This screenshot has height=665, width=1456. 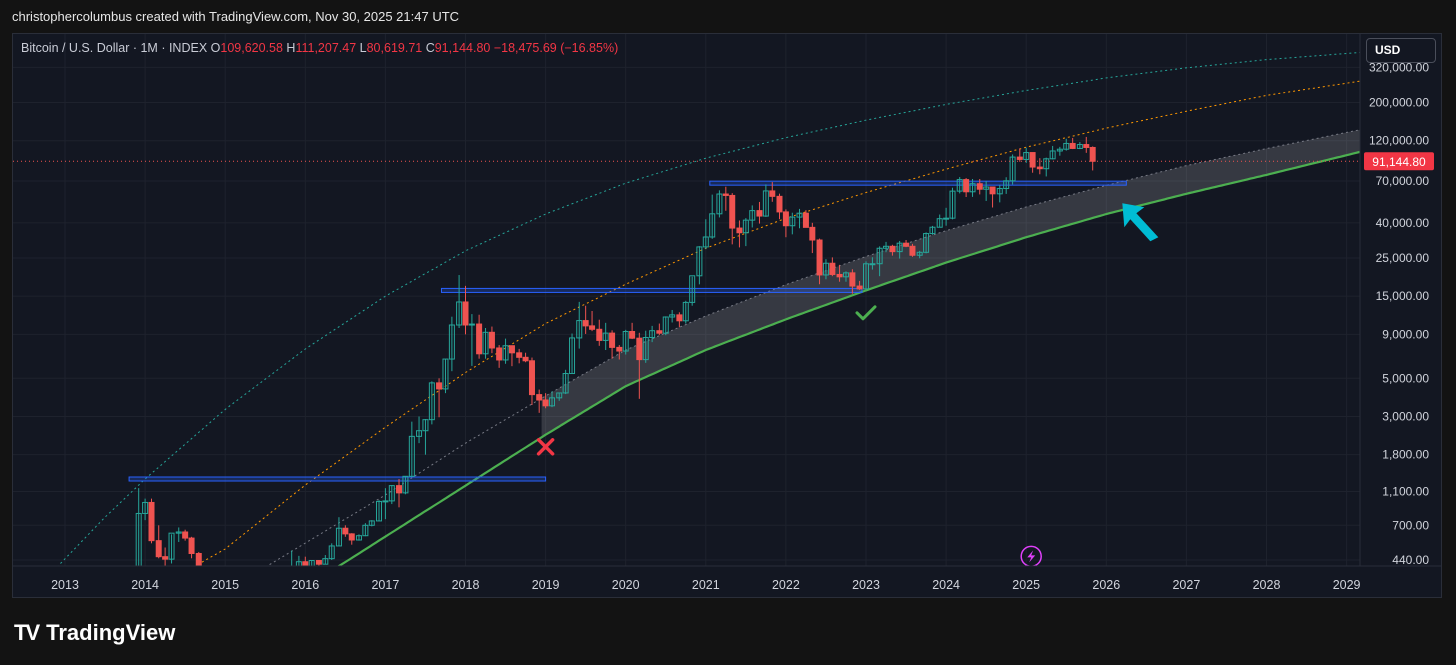 What do you see at coordinates (1399, 162) in the screenshot?
I see `last-price-value: 91,144.80` at bounding box center [1399, 162].